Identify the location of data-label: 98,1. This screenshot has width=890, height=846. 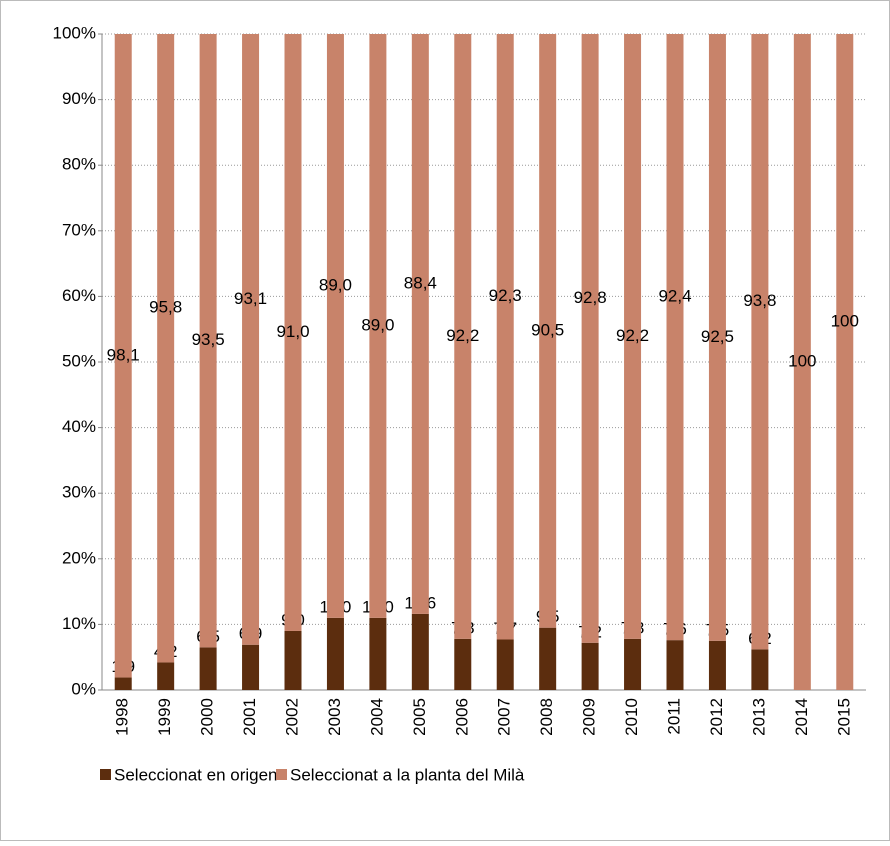
(123, 354).